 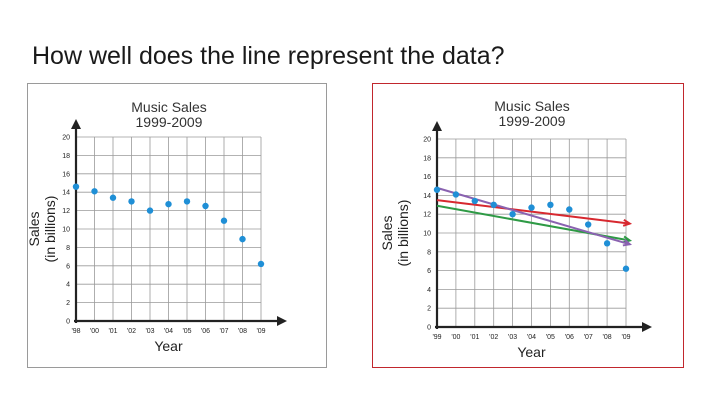 I want to click on x-tick-label: '98, so click(x=75, y=331).